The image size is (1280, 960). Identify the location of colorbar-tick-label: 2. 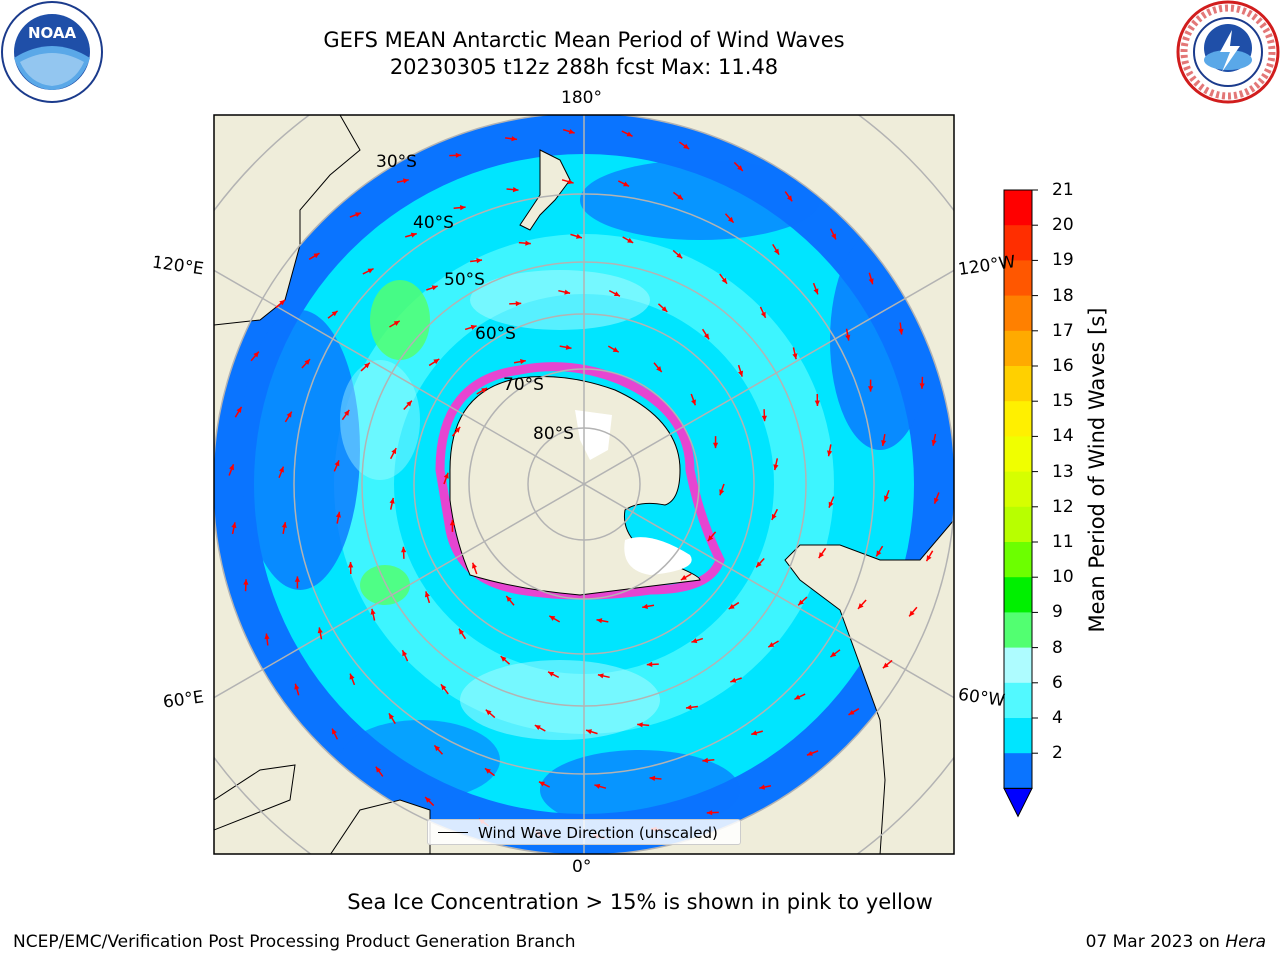
(1057, 753).